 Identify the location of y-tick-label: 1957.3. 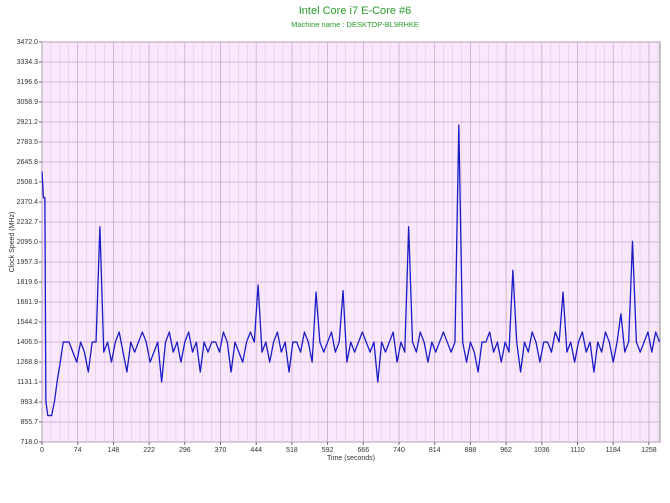
(28, 262).